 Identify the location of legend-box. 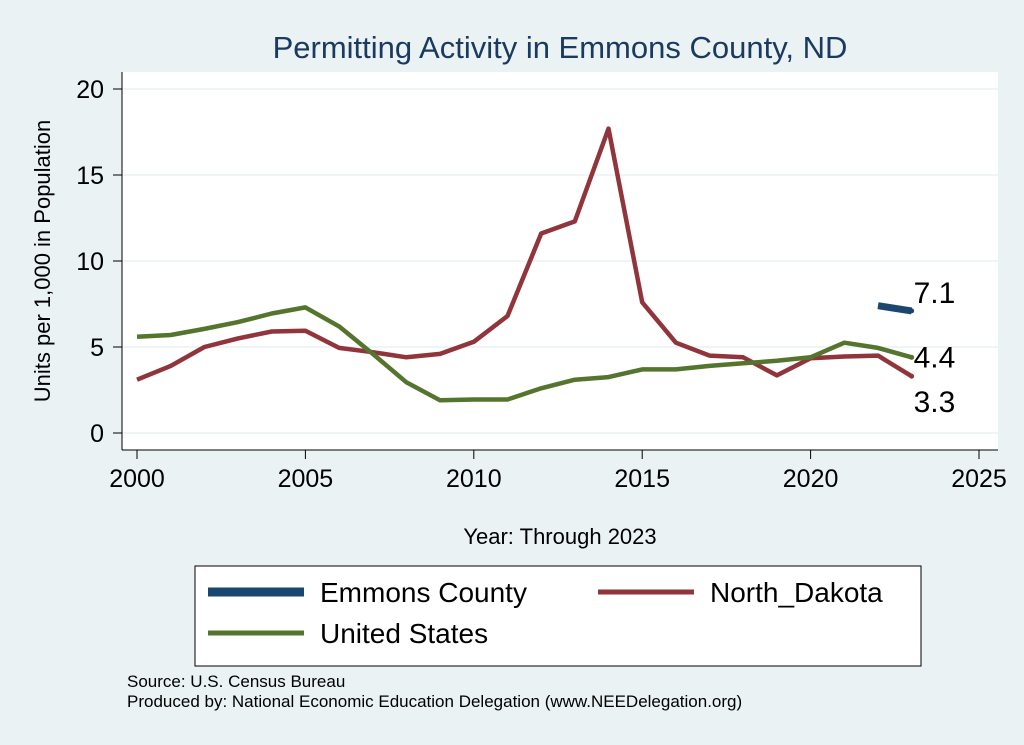
(558, 616).